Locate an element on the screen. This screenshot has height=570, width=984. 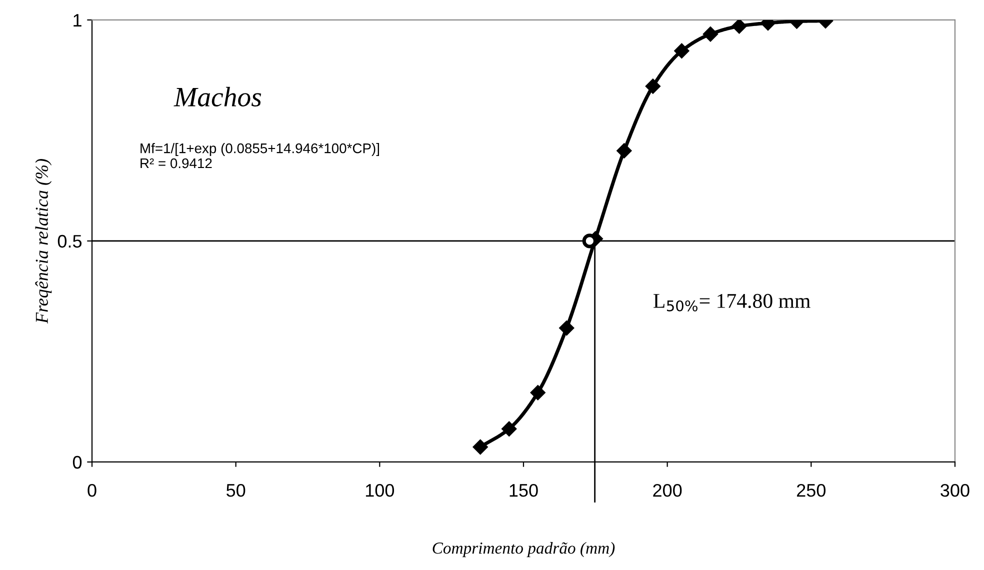
y-tick-label: 0 is located at coordinates (77, 462).